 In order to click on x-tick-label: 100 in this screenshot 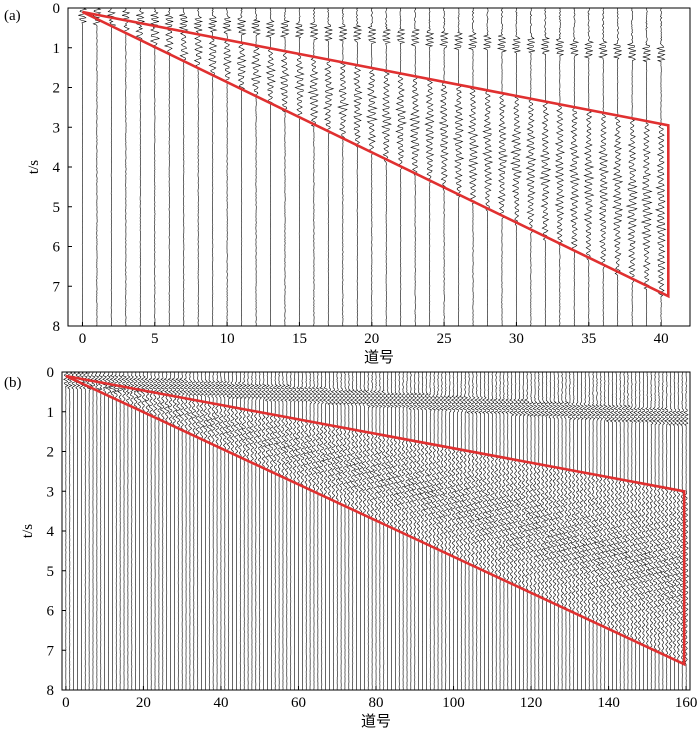, I will do `click(453, 703)`.